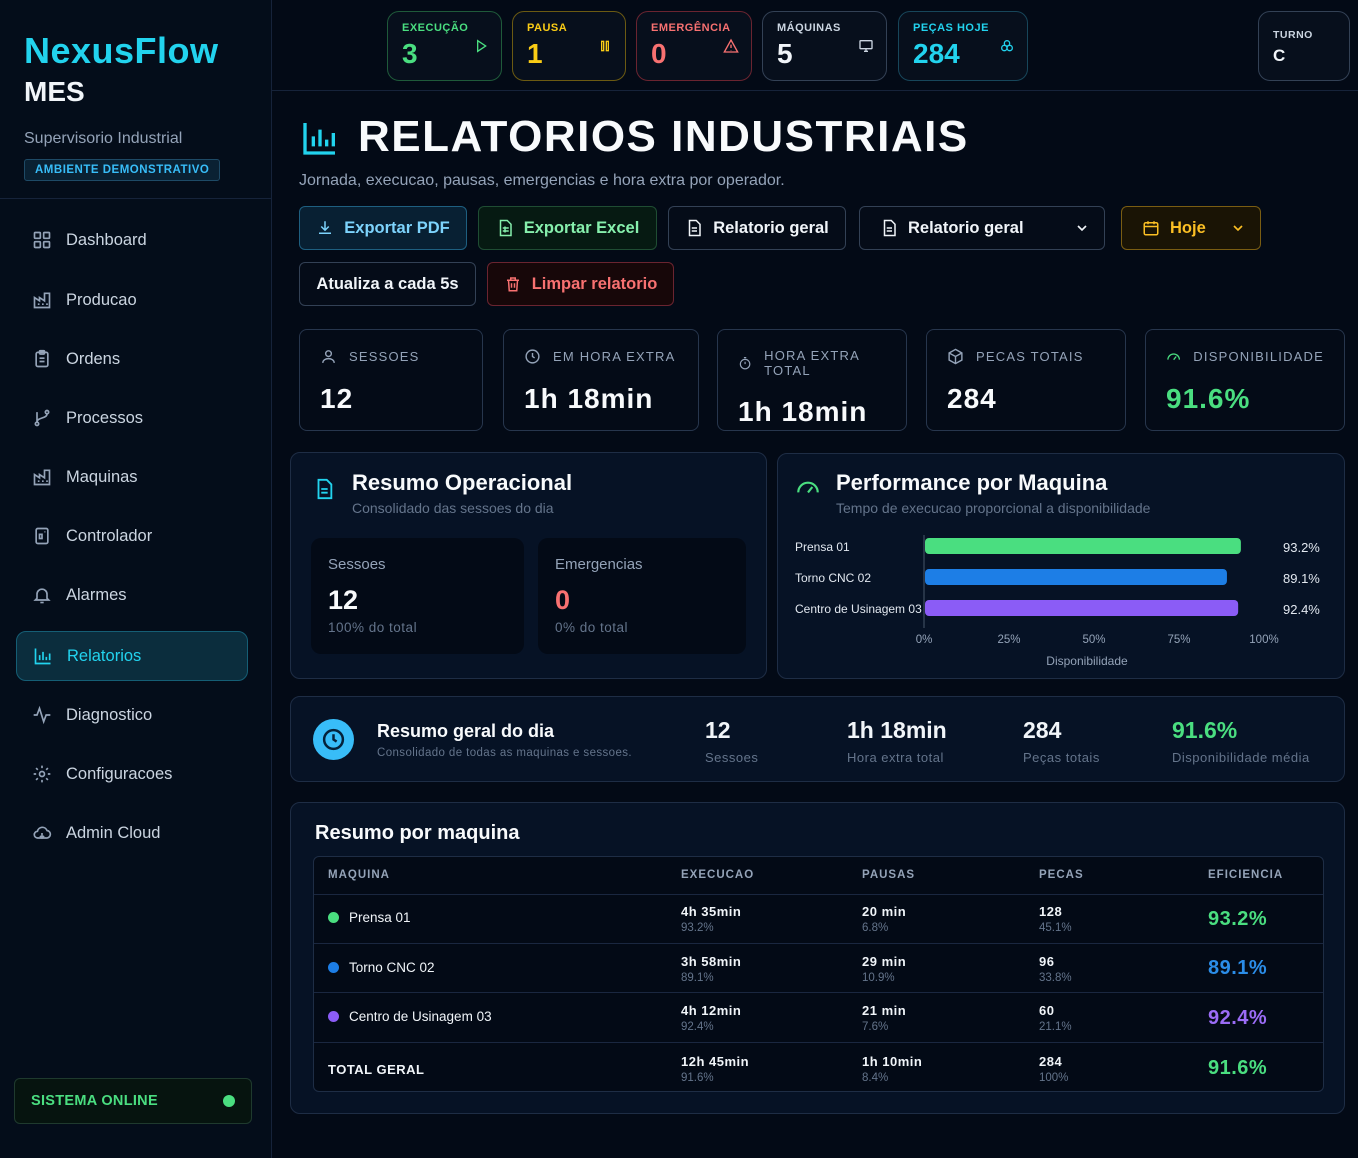 This screenshot has height=1158, width=1358. I want to click on sidebar-item-ordens: Ordens, so click(132, 359).